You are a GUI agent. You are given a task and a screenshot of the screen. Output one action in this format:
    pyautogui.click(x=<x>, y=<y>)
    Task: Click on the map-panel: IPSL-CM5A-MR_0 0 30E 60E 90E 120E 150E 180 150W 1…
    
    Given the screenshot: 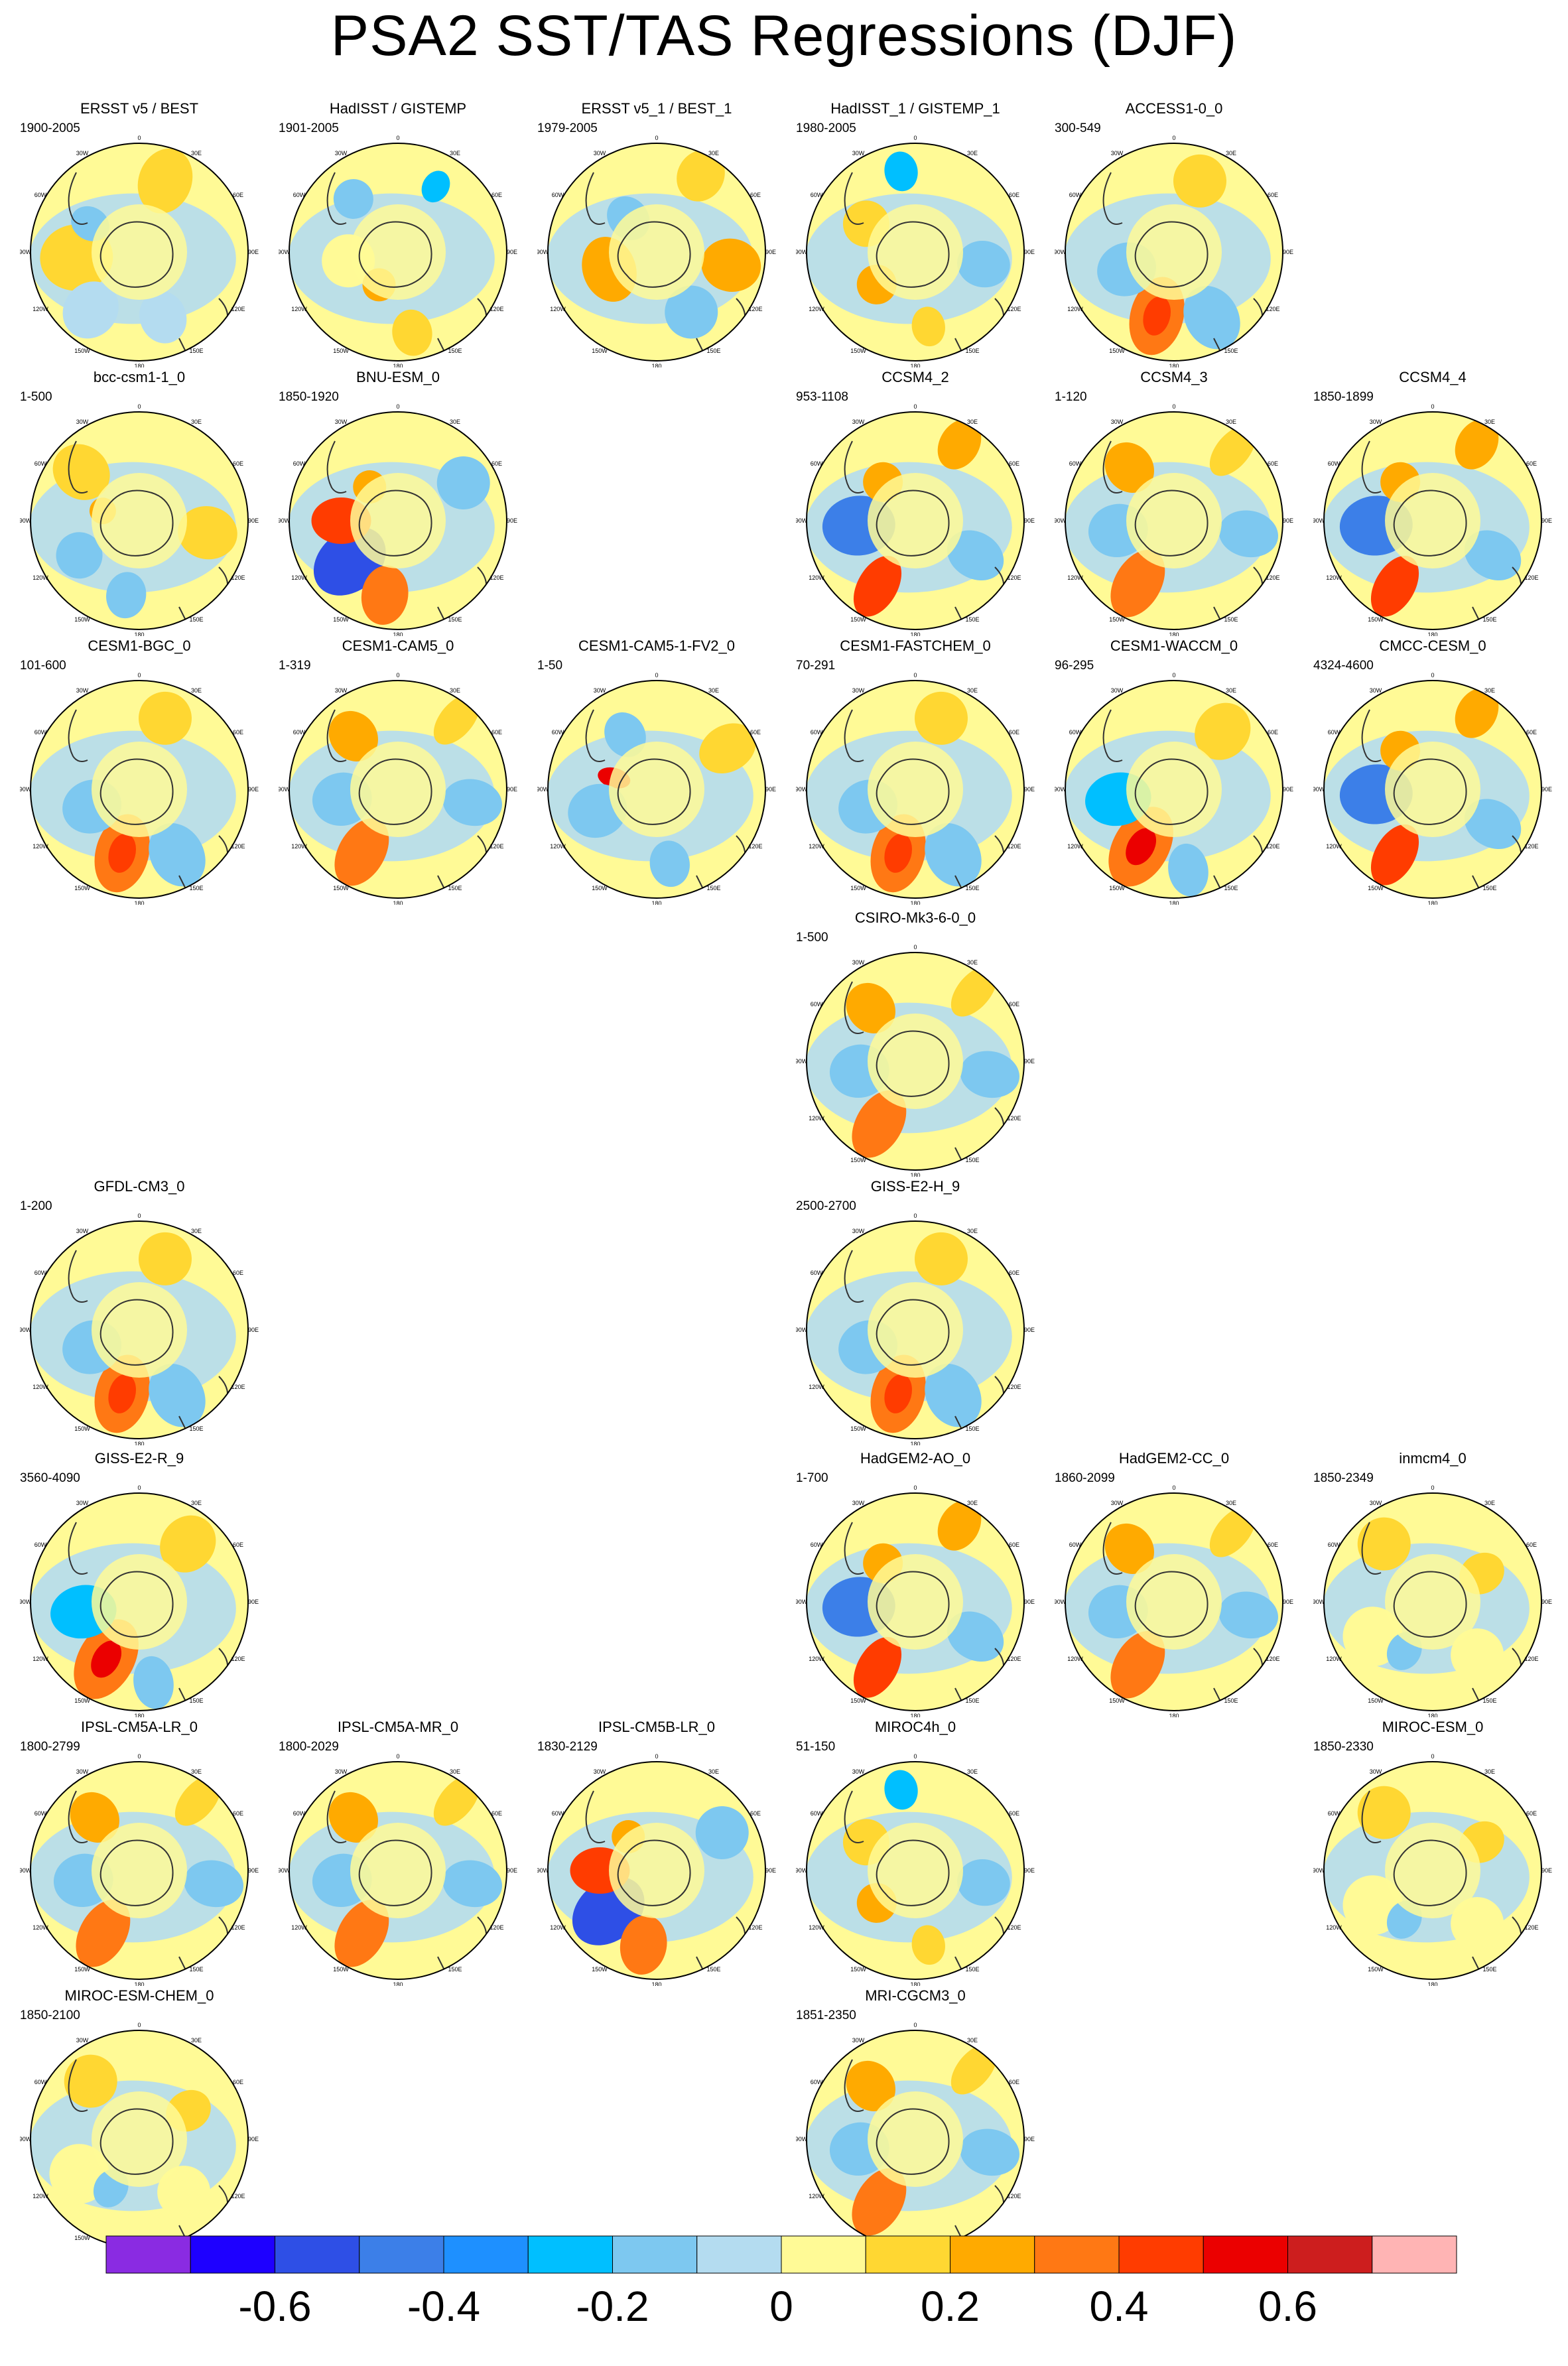 What is the action you would take?
    pyautogui.click(x=398, y=1854)
    